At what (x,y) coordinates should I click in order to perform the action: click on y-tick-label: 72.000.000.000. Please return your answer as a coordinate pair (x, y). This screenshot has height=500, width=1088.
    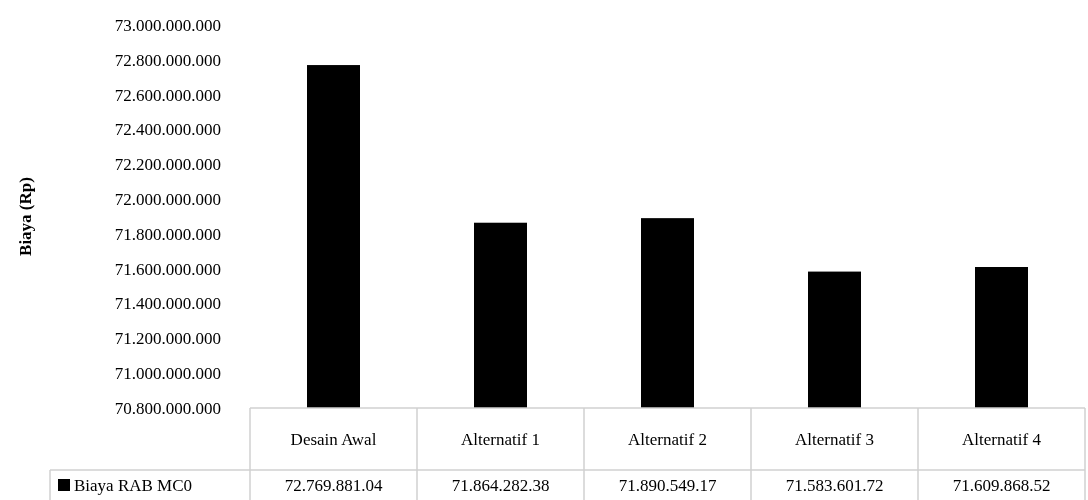
    Looking at the image, I should click on (167, 200).